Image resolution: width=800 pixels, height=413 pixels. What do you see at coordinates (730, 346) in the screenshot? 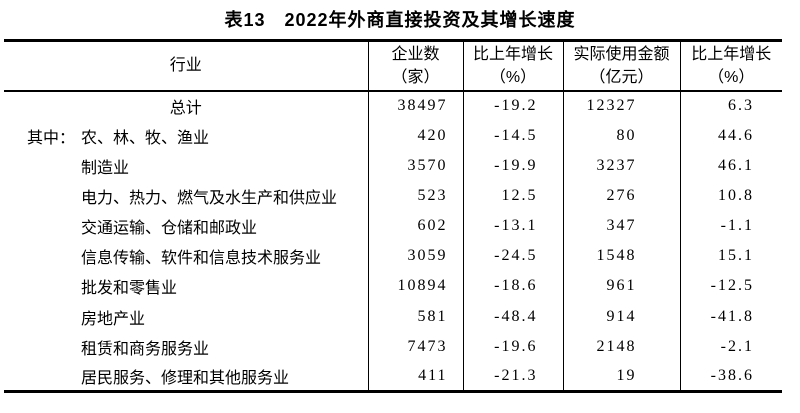
I see `amount-growth-value: -2.1` at bounding box center [730, 346].